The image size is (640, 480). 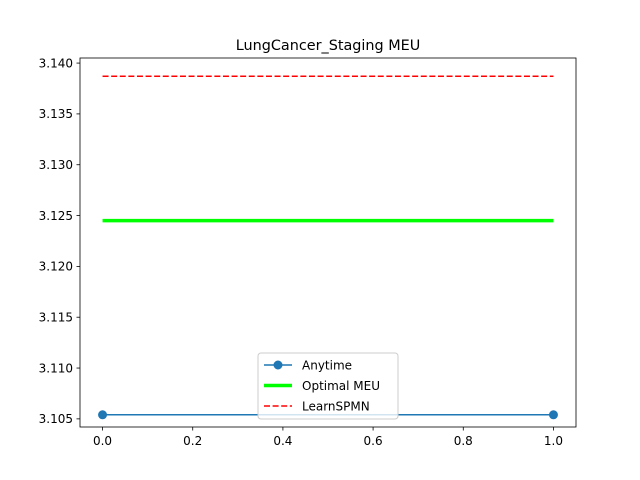 What do you see at coordinates (56, 165) in the screenshot?
I see `y-tick-label: 3.130` at bounding box center [56, 165].